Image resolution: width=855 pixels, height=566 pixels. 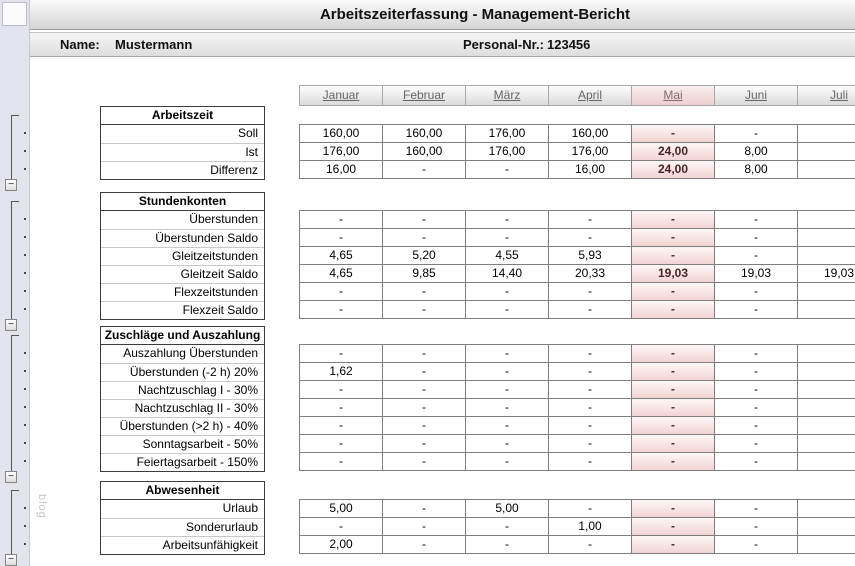 What do you see at coordinates (756, 95) in the screenshot?
I see `month-tab-juni: Juni` at bounding box center [756, 95].